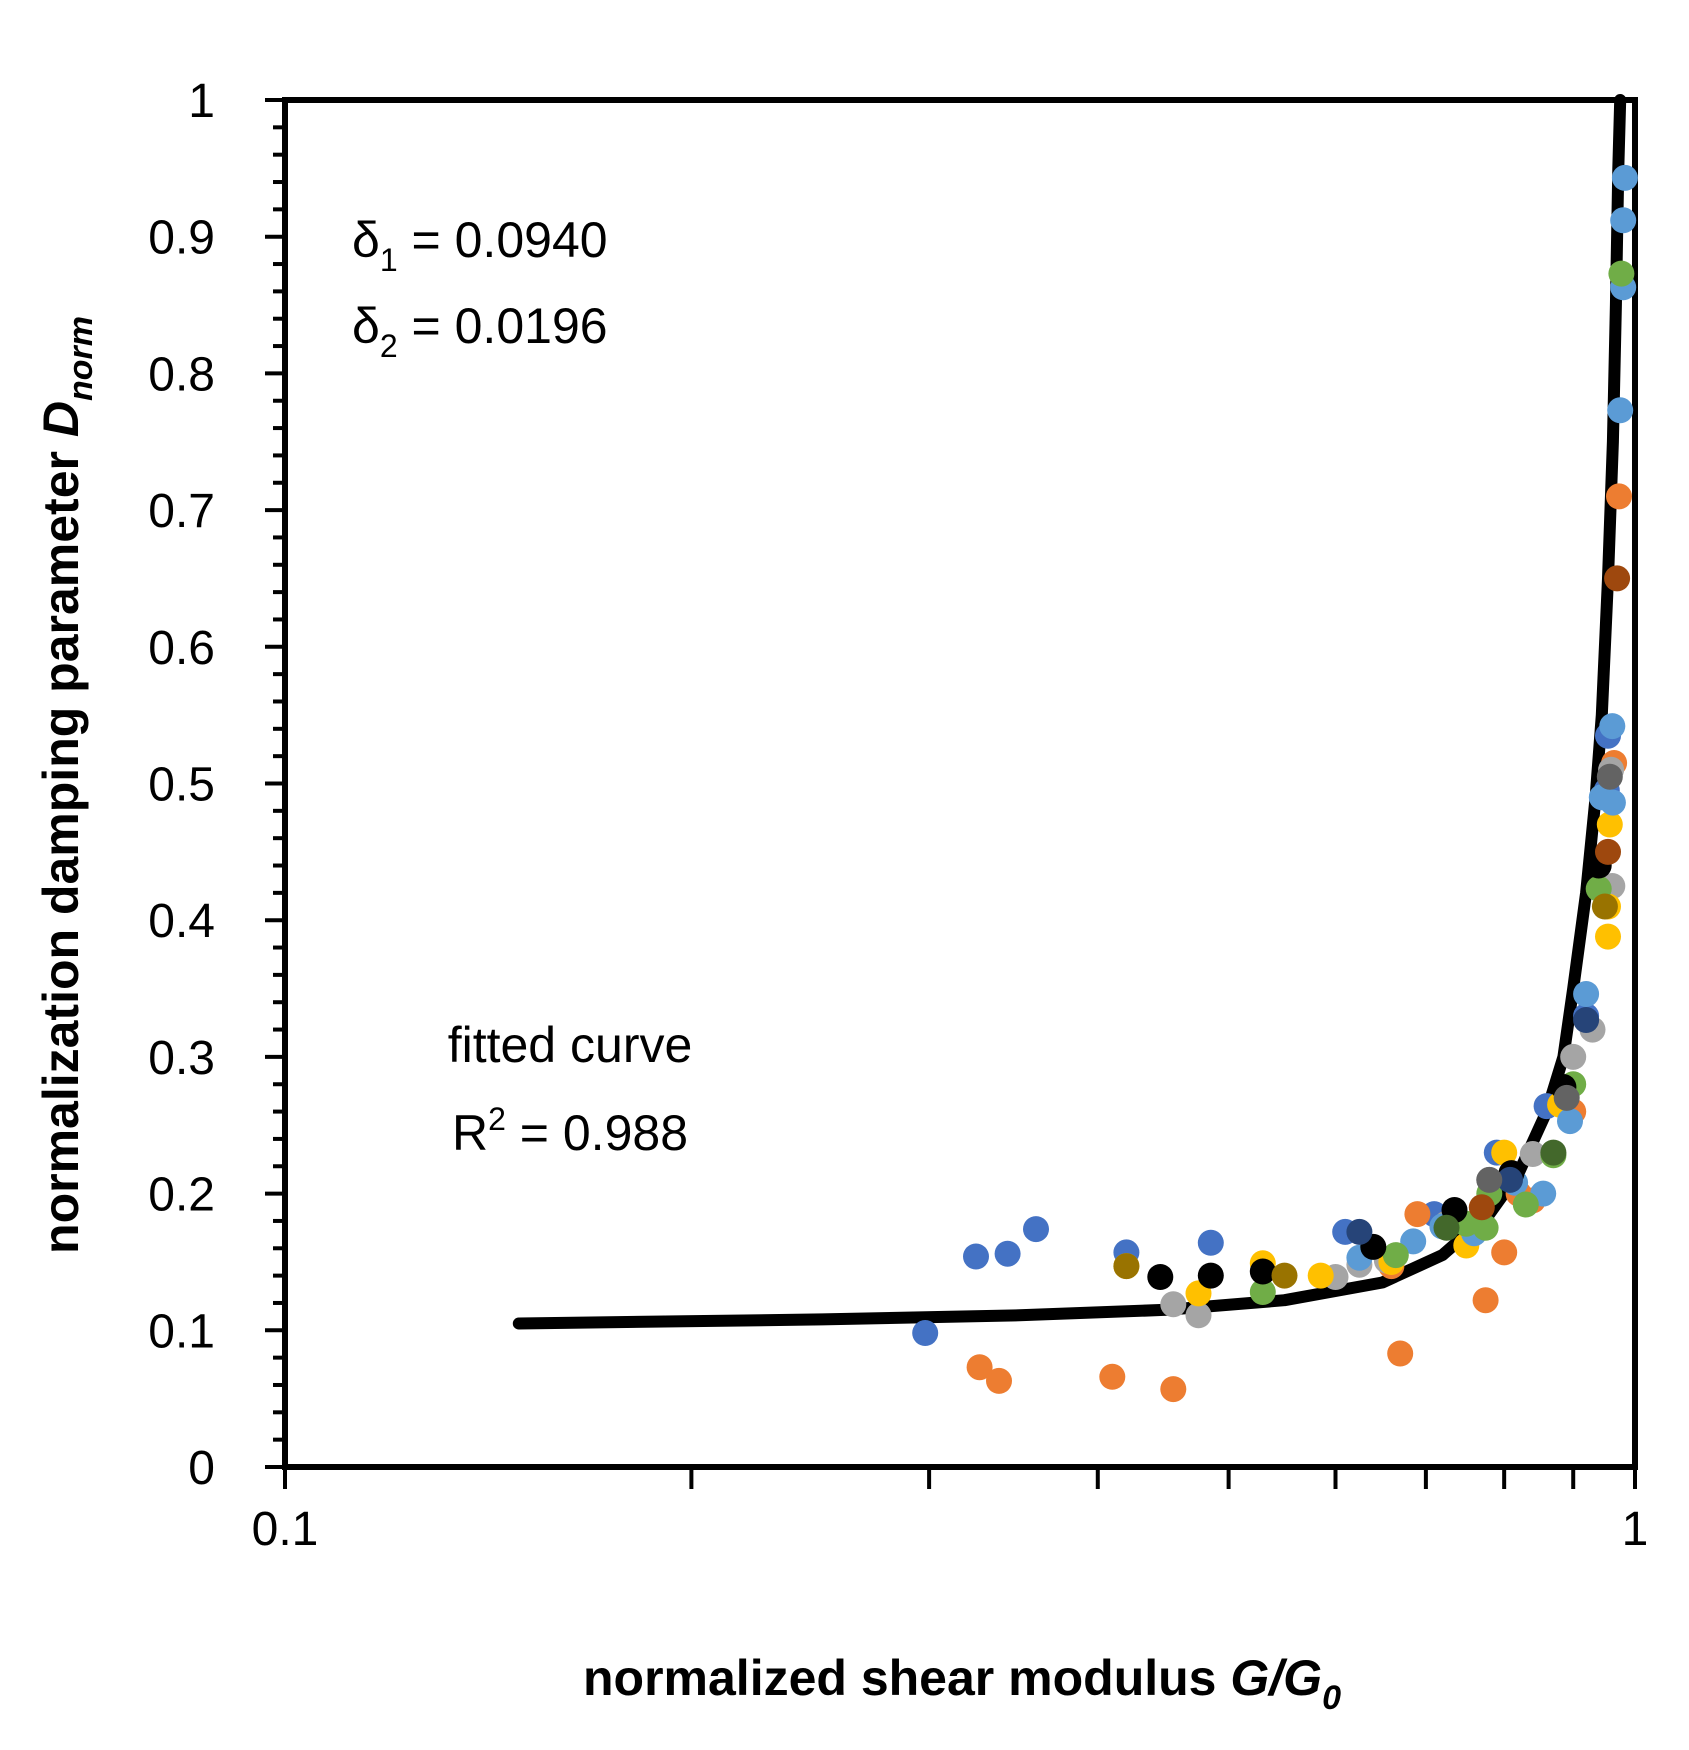 The image size is (1689, 1750). I want to click on delta2-value: = 0.0196, so click(503, 326).